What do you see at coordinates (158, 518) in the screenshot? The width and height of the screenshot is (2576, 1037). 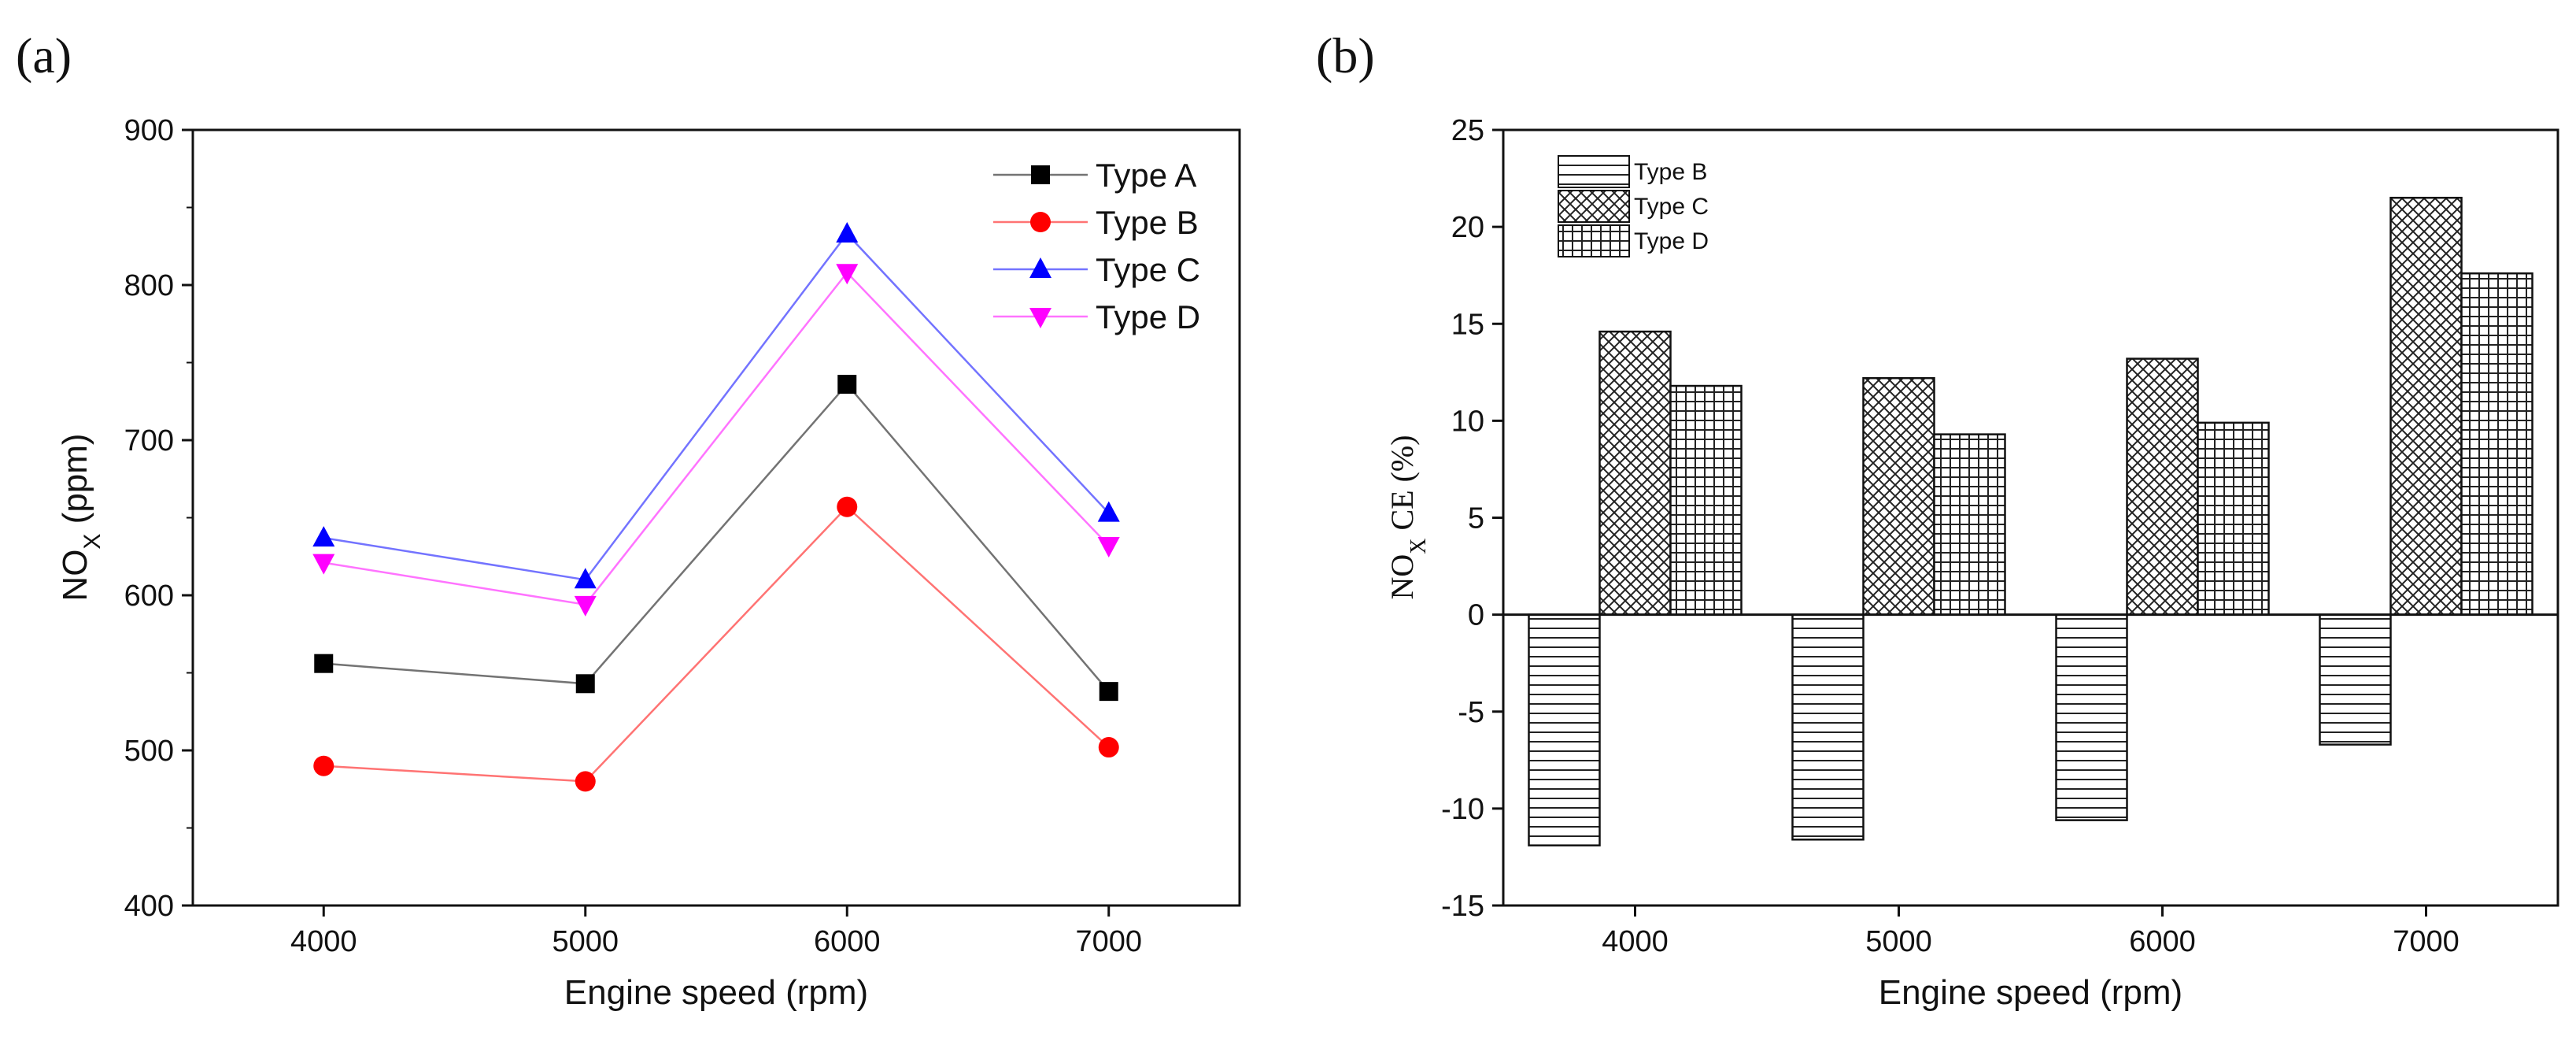 I see `panel-a-y-axis: 400 500 600 700 800 900` at bounding box center [158, 518].